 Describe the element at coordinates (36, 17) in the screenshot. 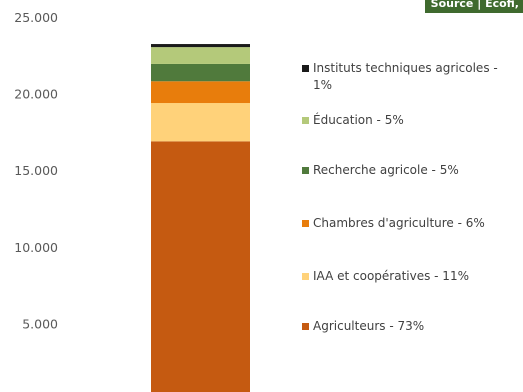

I see `y-tick-label: 25.000` at that location.